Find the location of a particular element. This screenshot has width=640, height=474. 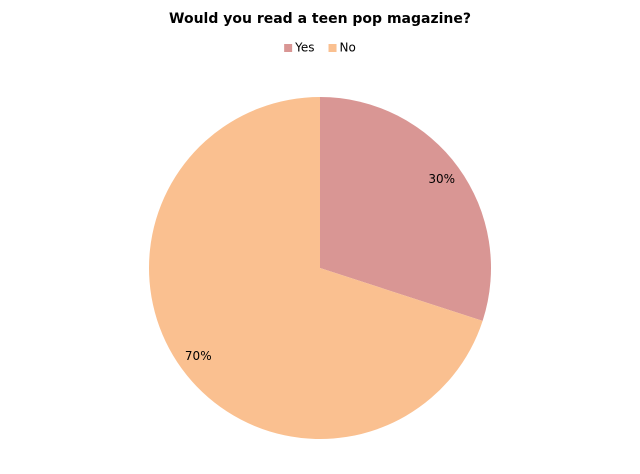

chart-title: Would you read a teen pop magazine? is located at coordinates (320, 19).